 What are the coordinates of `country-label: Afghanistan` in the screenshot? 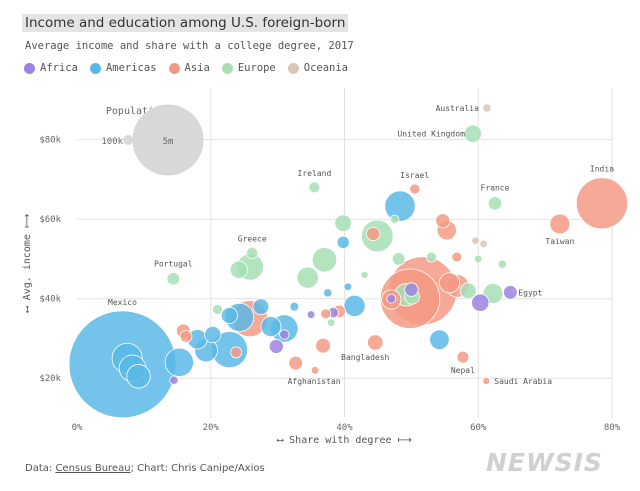 It's located at (314, 381).